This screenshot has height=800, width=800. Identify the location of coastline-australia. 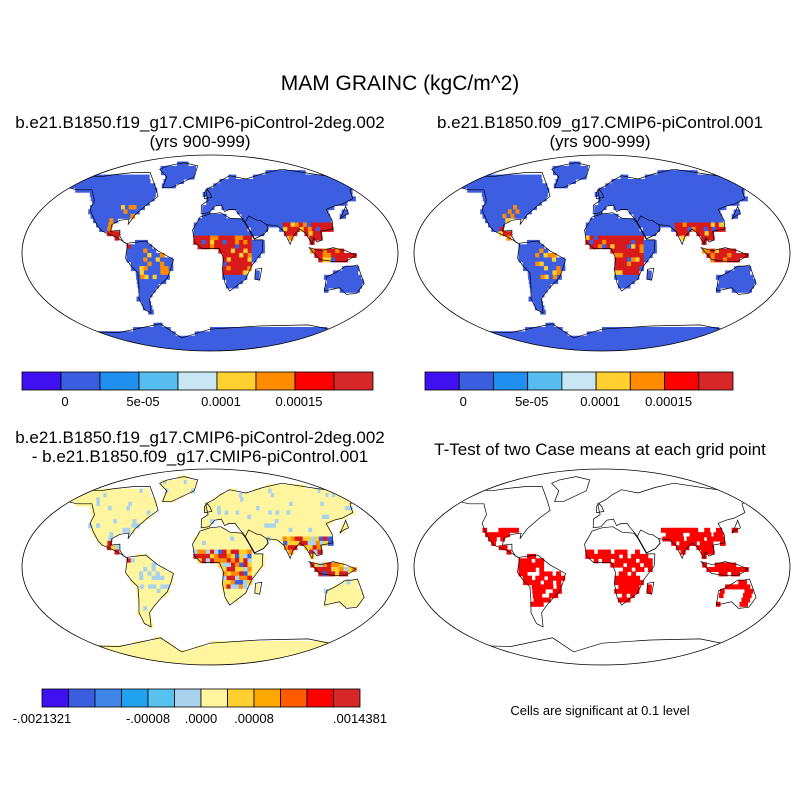
(736, 593).